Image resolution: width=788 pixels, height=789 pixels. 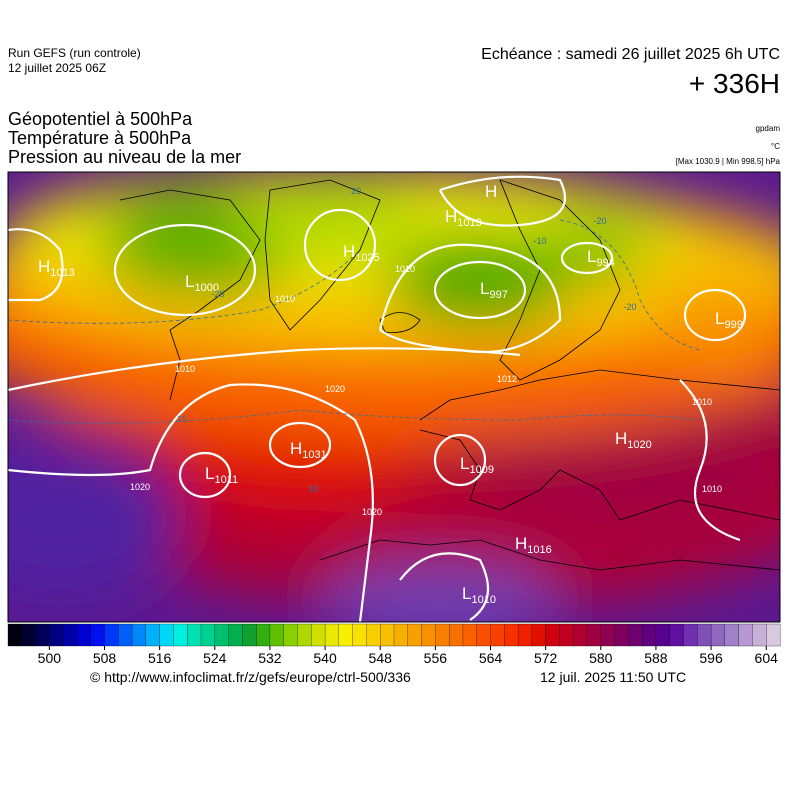 I want to click on colorbar-label: 572, so click(x=546, y=658).